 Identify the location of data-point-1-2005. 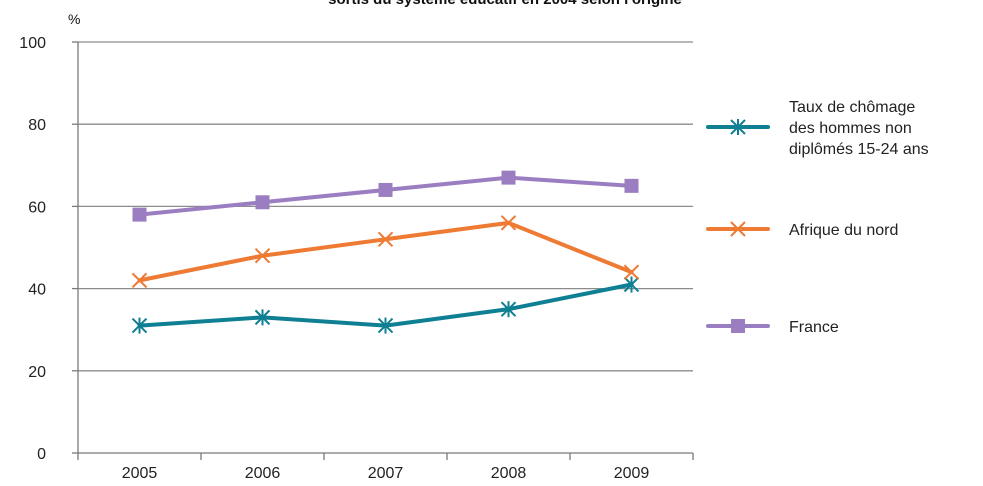
(139, 280).